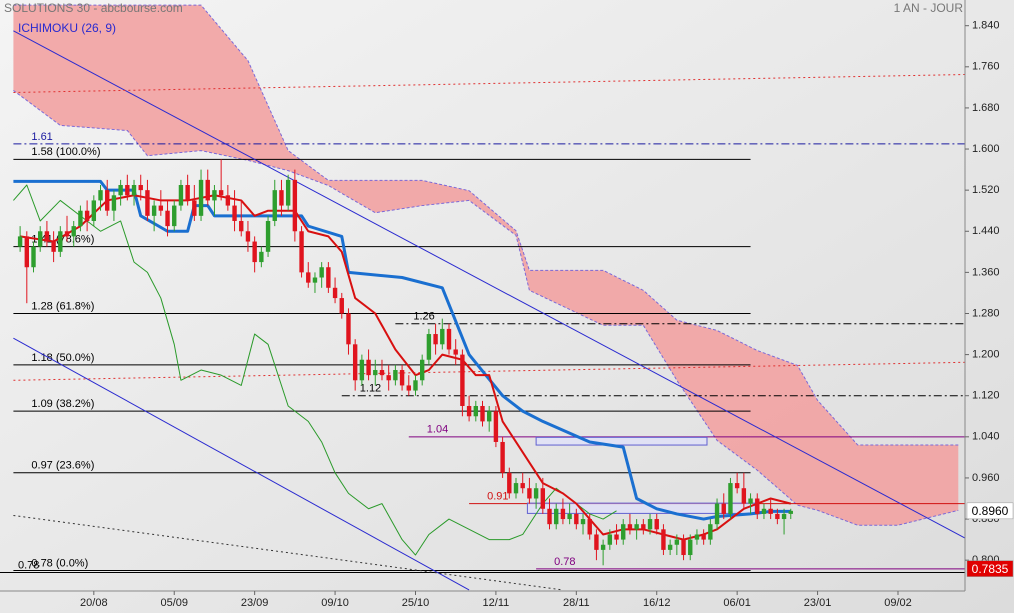 This screenshot has width=1014, height=613. I want to click on level-label: 0.91, so click(497, 497).